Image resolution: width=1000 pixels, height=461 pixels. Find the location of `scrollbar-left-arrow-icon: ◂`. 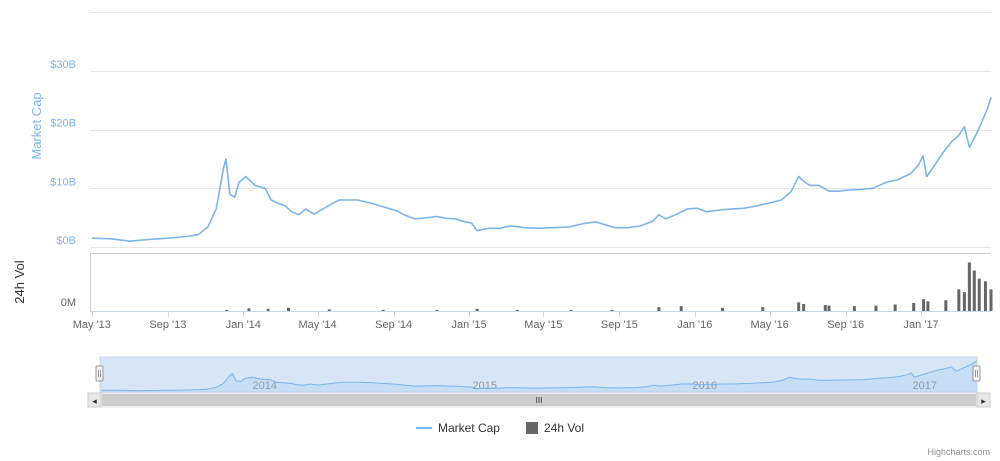

scrollbar-left-arrow-icon: ◂ is located at coordinates (94, 401).